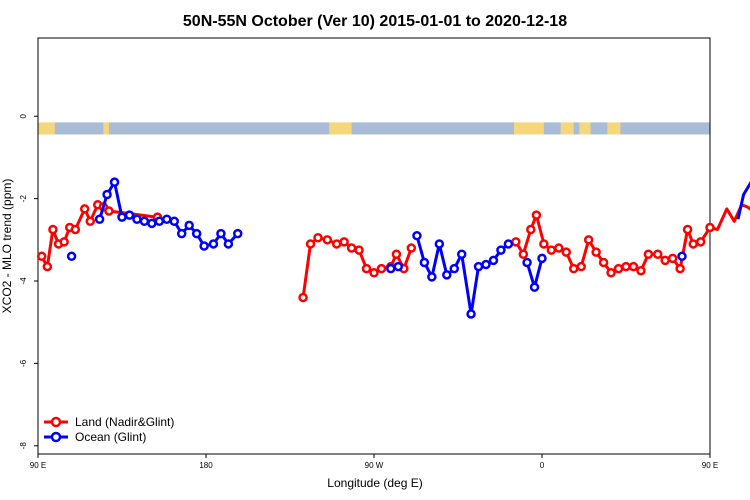 The height and width of the screenshot is (500, 750). I want to click on legend-ocean-marker, so click(56, 437).